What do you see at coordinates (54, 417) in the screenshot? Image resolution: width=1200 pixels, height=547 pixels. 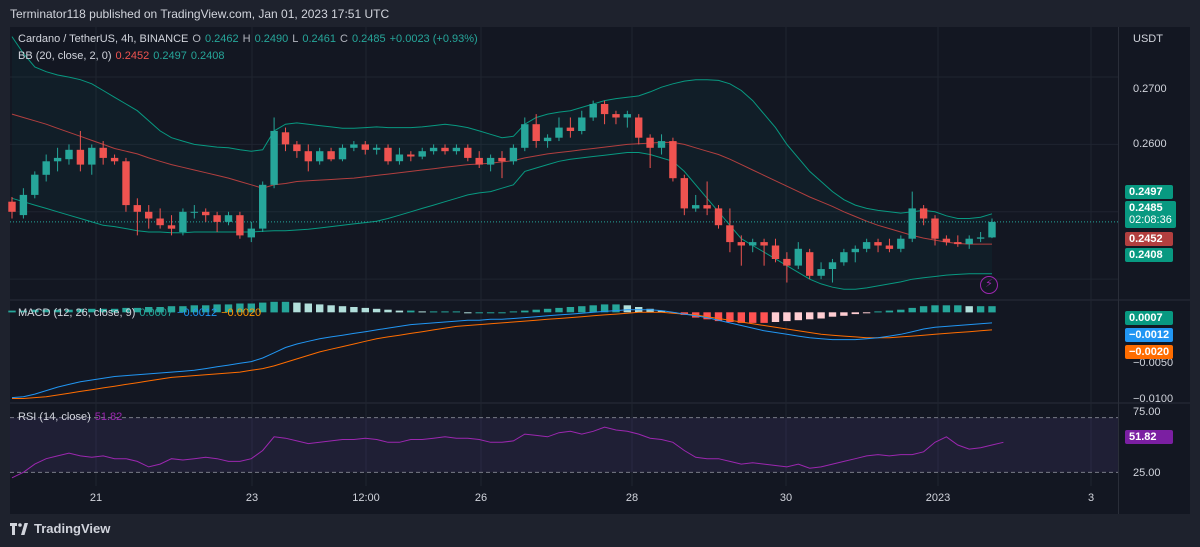 I see `rsi-label: RSI (14, close)` at bounding box center [54, 417].